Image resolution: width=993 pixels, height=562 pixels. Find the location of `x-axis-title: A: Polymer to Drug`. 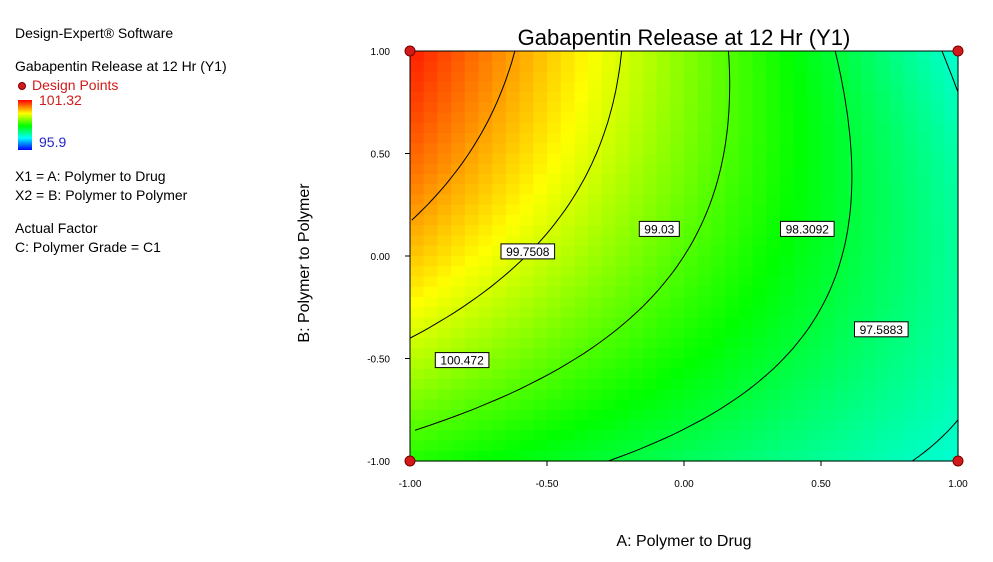

x-axis-title: A: Polymer to Drug is located at coordinates (683, 541).